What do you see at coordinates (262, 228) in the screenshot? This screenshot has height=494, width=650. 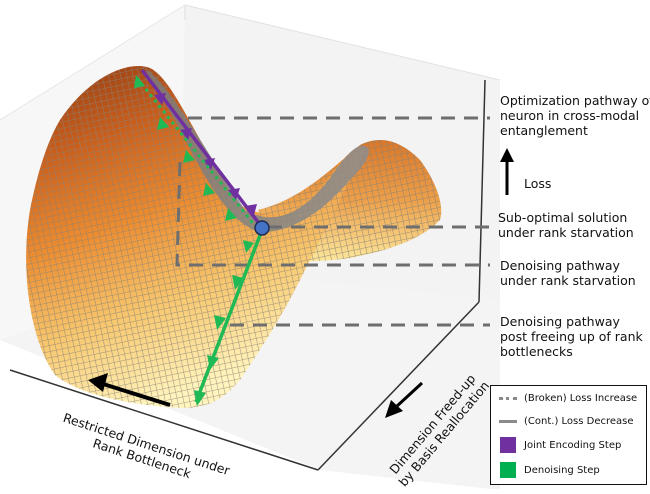 I see `sub-optimal-point` at bounding box center [262, 228].